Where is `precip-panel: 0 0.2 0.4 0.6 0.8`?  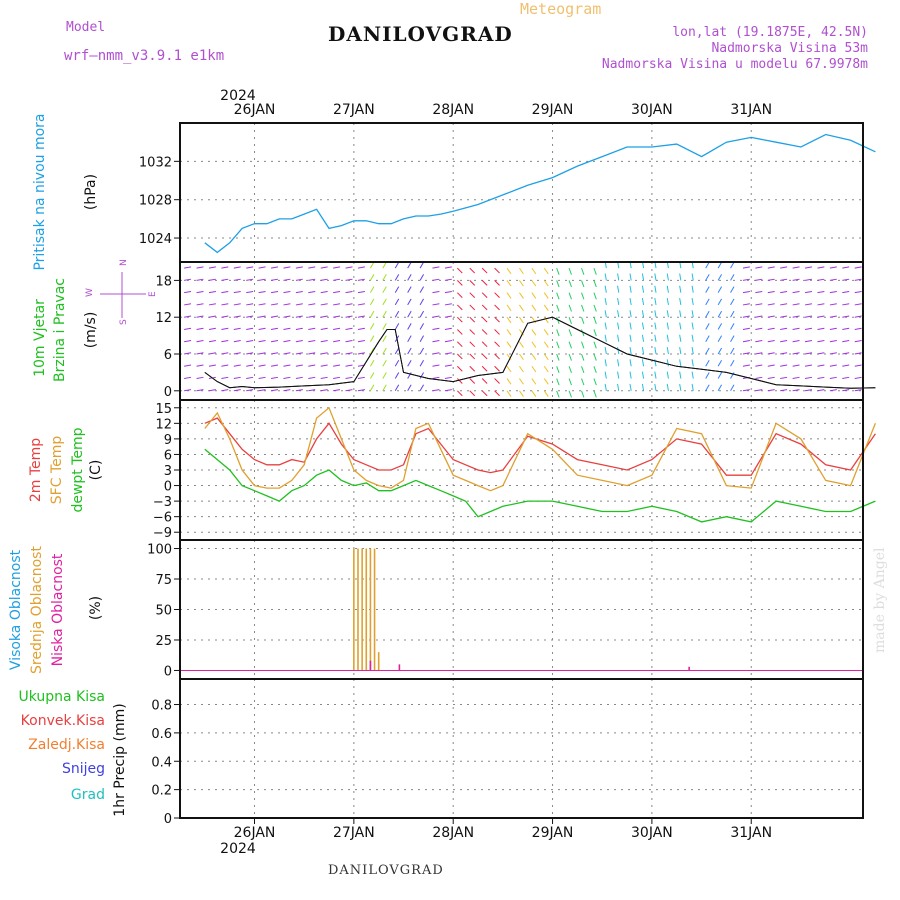
precip-panel: 0 0.2 0.4 0.6 0.8 is located at coordinates (507, 752).